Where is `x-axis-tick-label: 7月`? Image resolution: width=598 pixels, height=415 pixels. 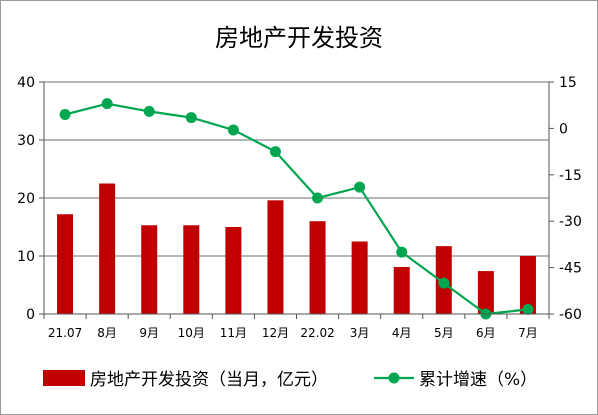
x-axis-tick-label: 7月 is located at coordinates (528, 333).